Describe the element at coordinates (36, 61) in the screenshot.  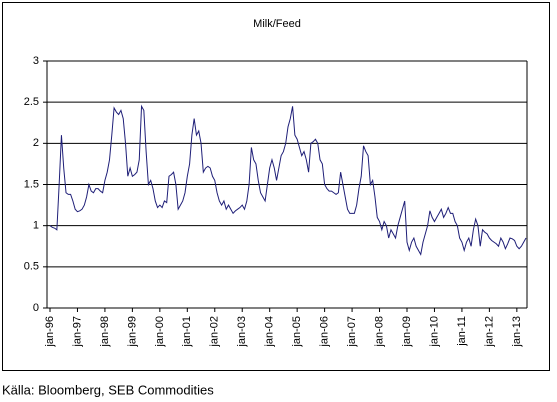
I see `y-tick-label: 3` at that location.